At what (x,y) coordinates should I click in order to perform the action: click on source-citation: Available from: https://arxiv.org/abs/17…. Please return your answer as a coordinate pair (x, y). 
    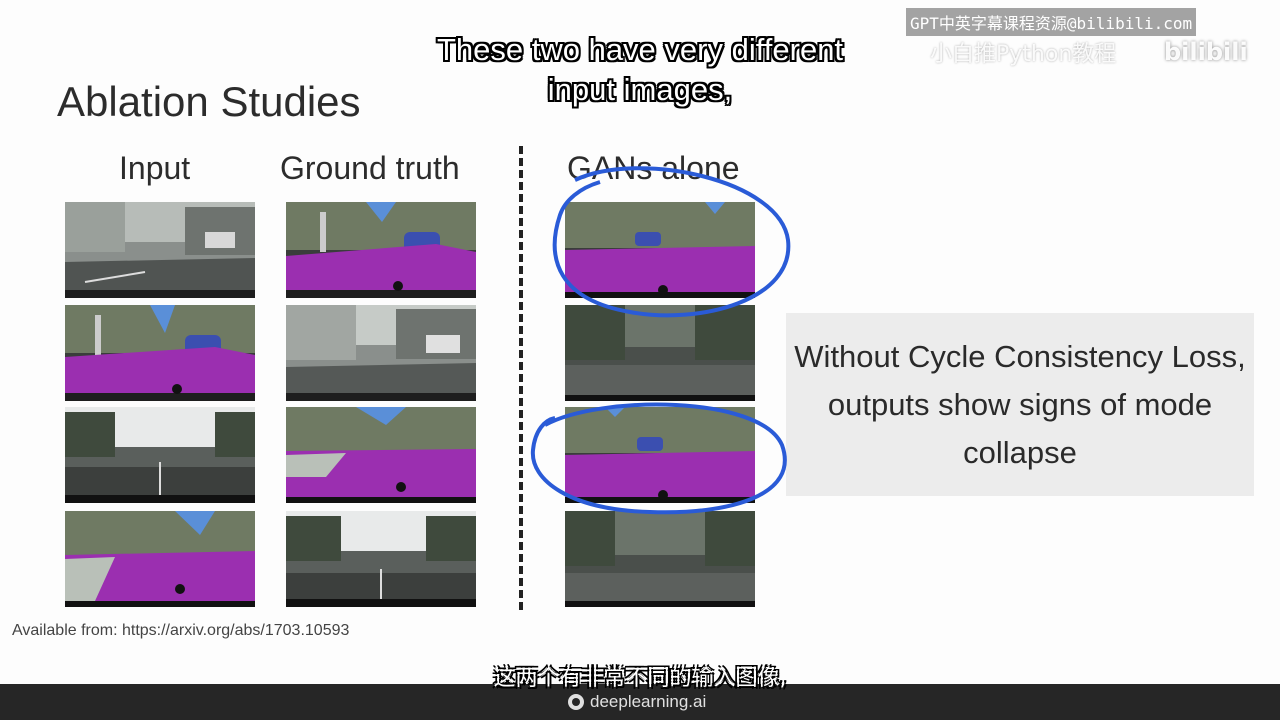
    Looking at the image, I should click on (181, 630).